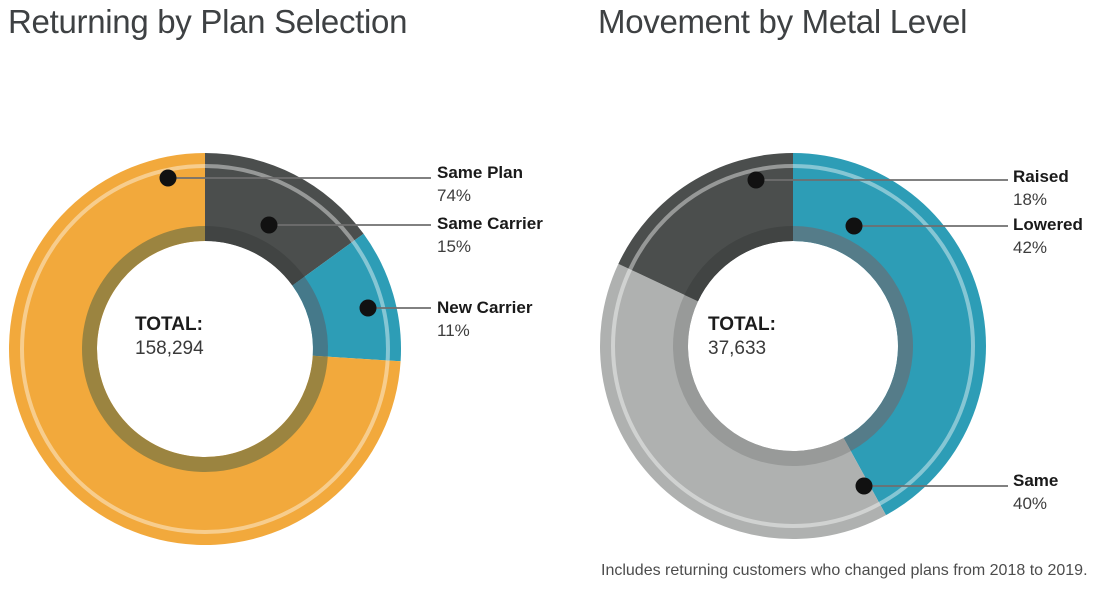  Describe the element at coordinates (169, 337) in the screenshot. I see `total-plan-selection: TOTAL: 158,294` at that location.